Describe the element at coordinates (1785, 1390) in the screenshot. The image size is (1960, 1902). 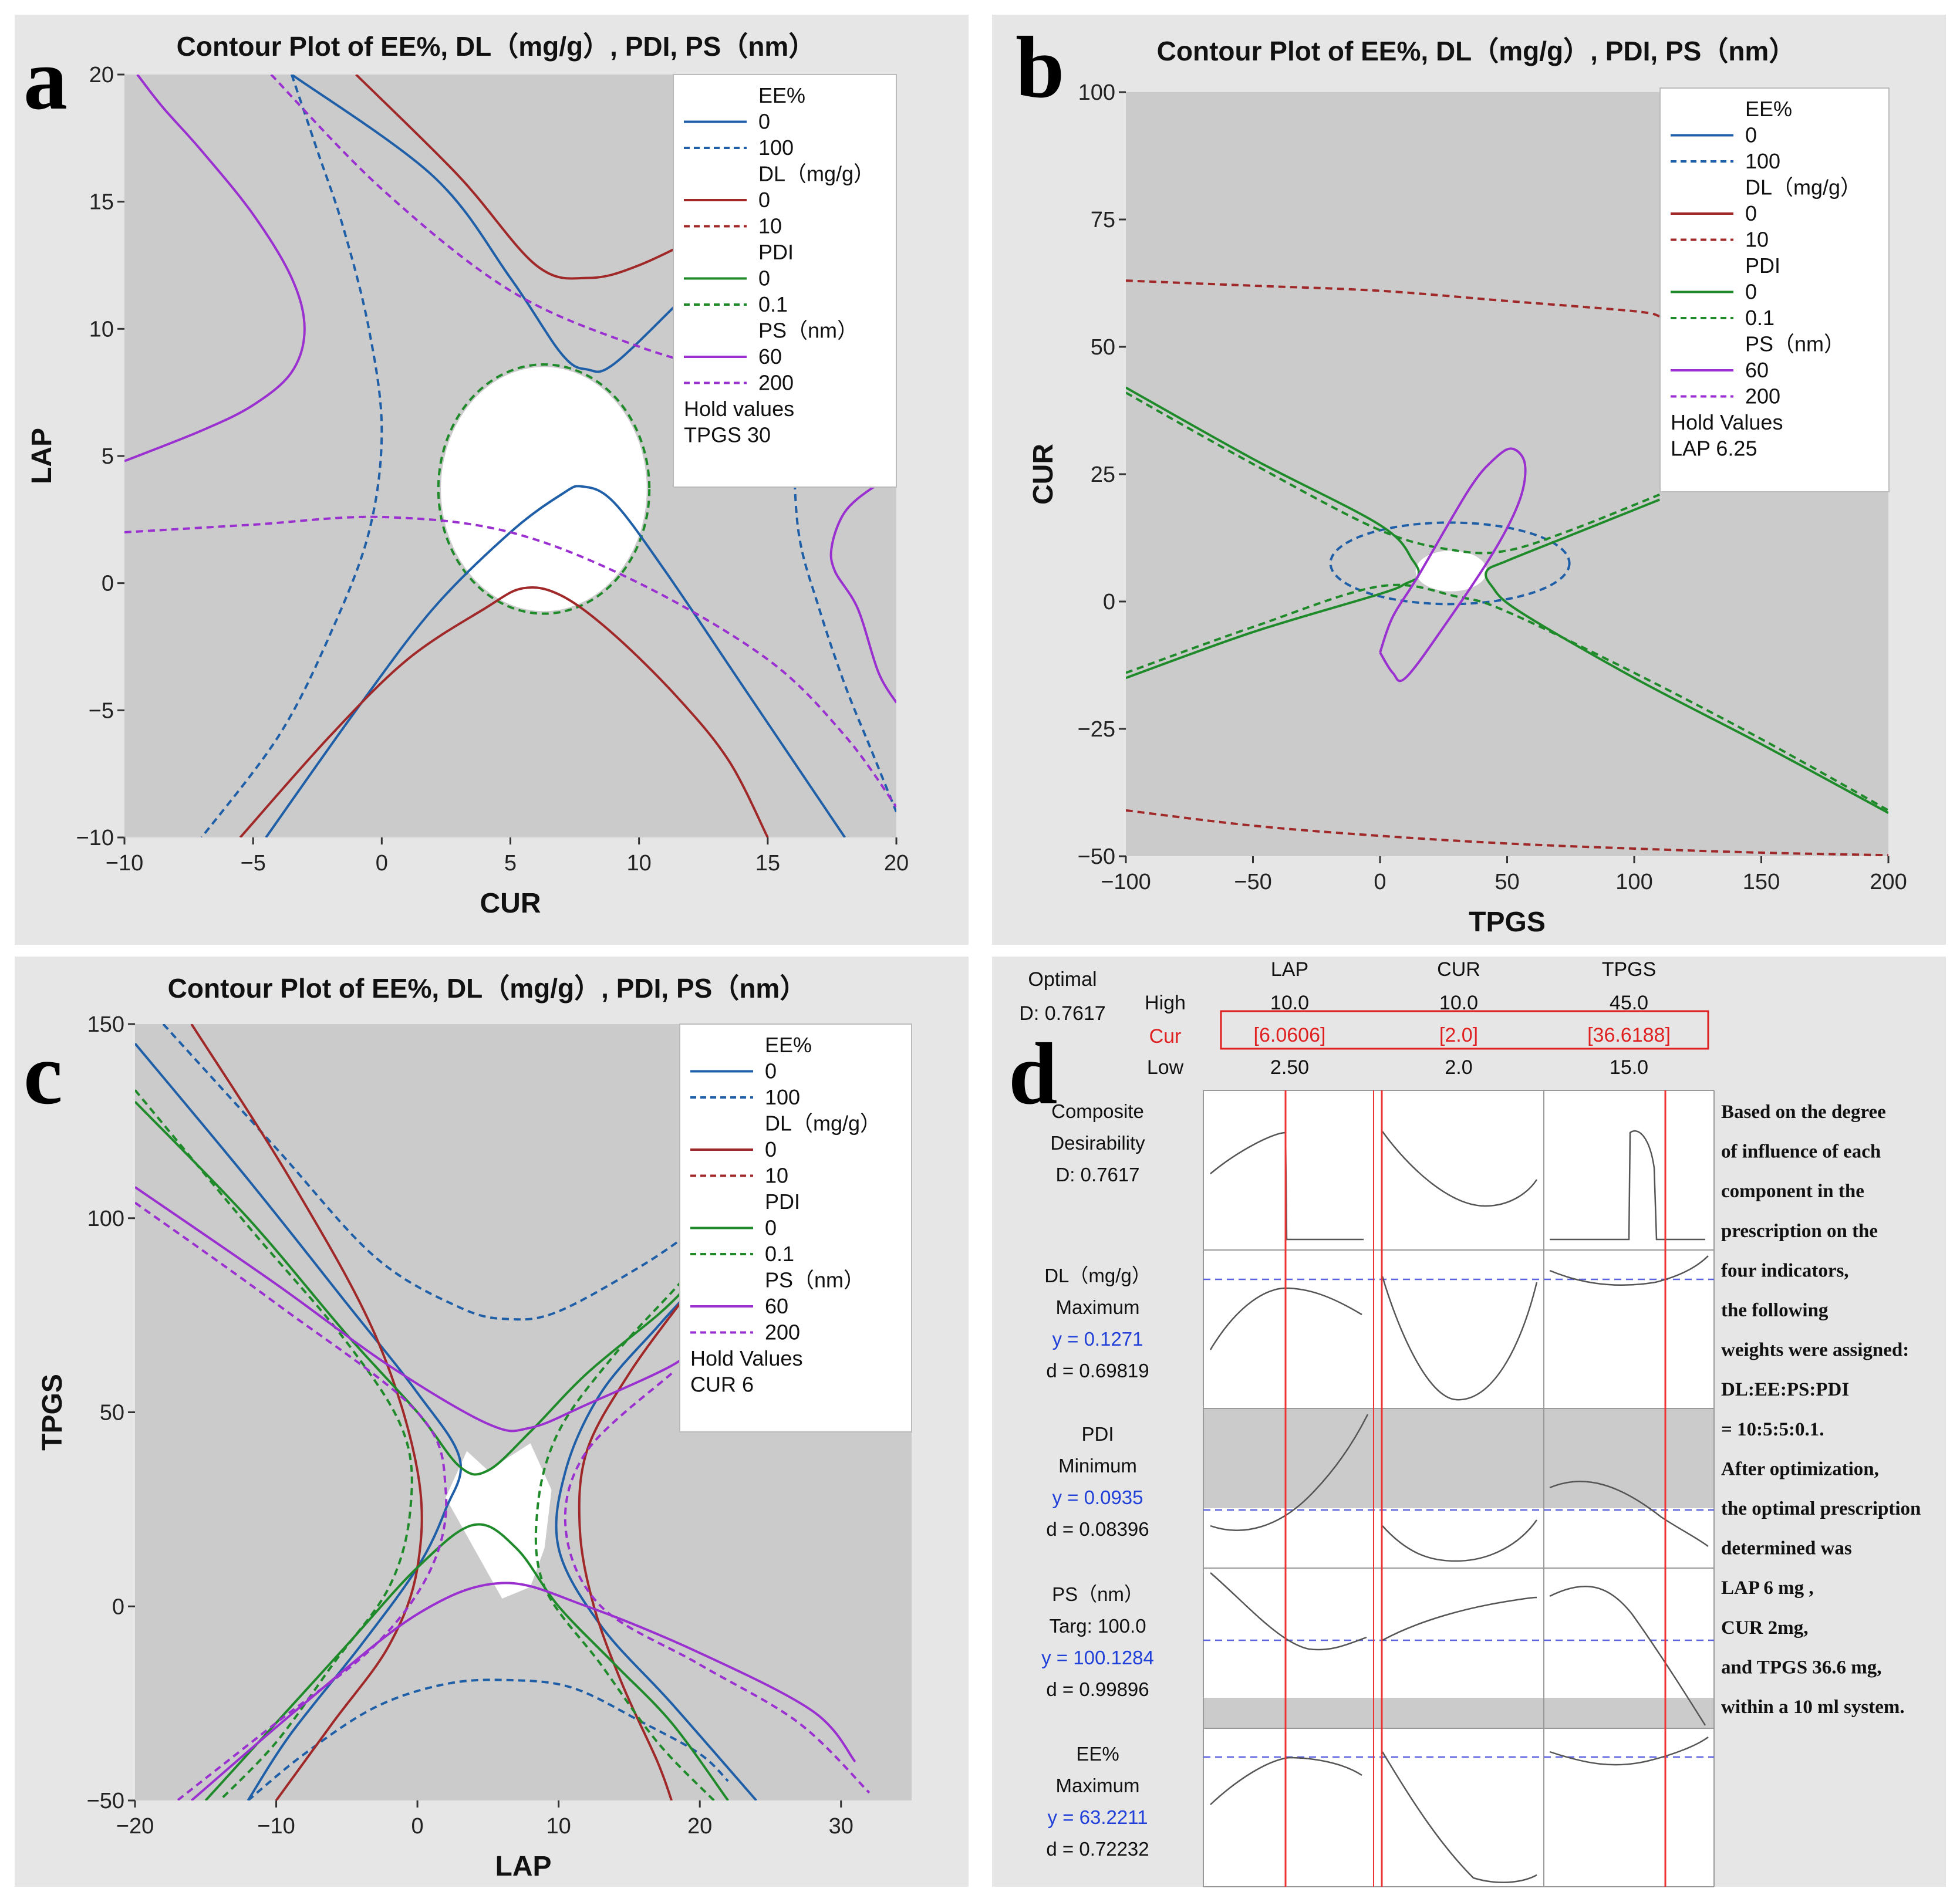
I see `note-line-7: DL:EE:PS:PDI` at that location.